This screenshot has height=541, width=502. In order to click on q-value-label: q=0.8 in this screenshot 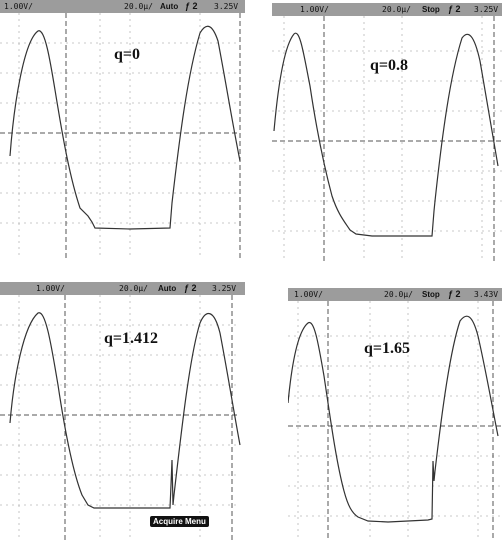, I will do `click(389, 65)`.